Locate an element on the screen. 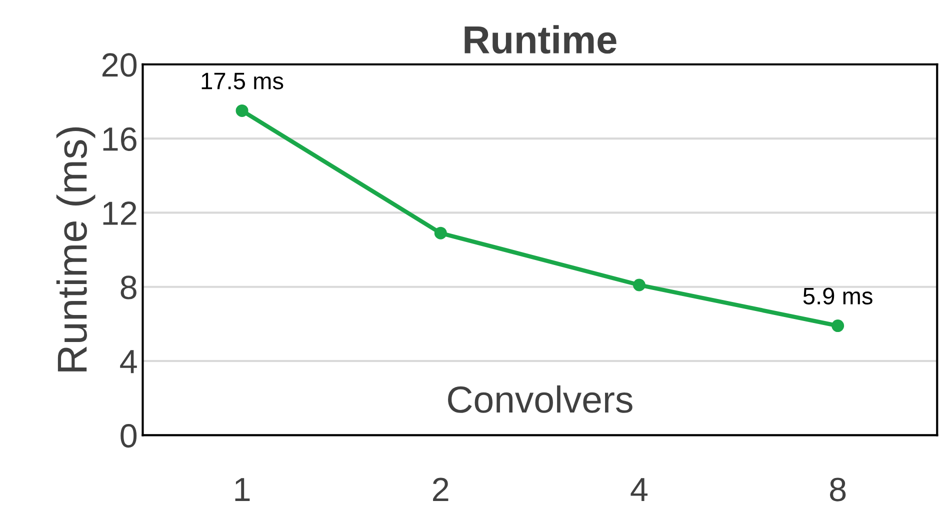 Image resolution: width=939 pixels, height=515 pixels. y-tick-label: 4 is located at coordinates (128, 362).